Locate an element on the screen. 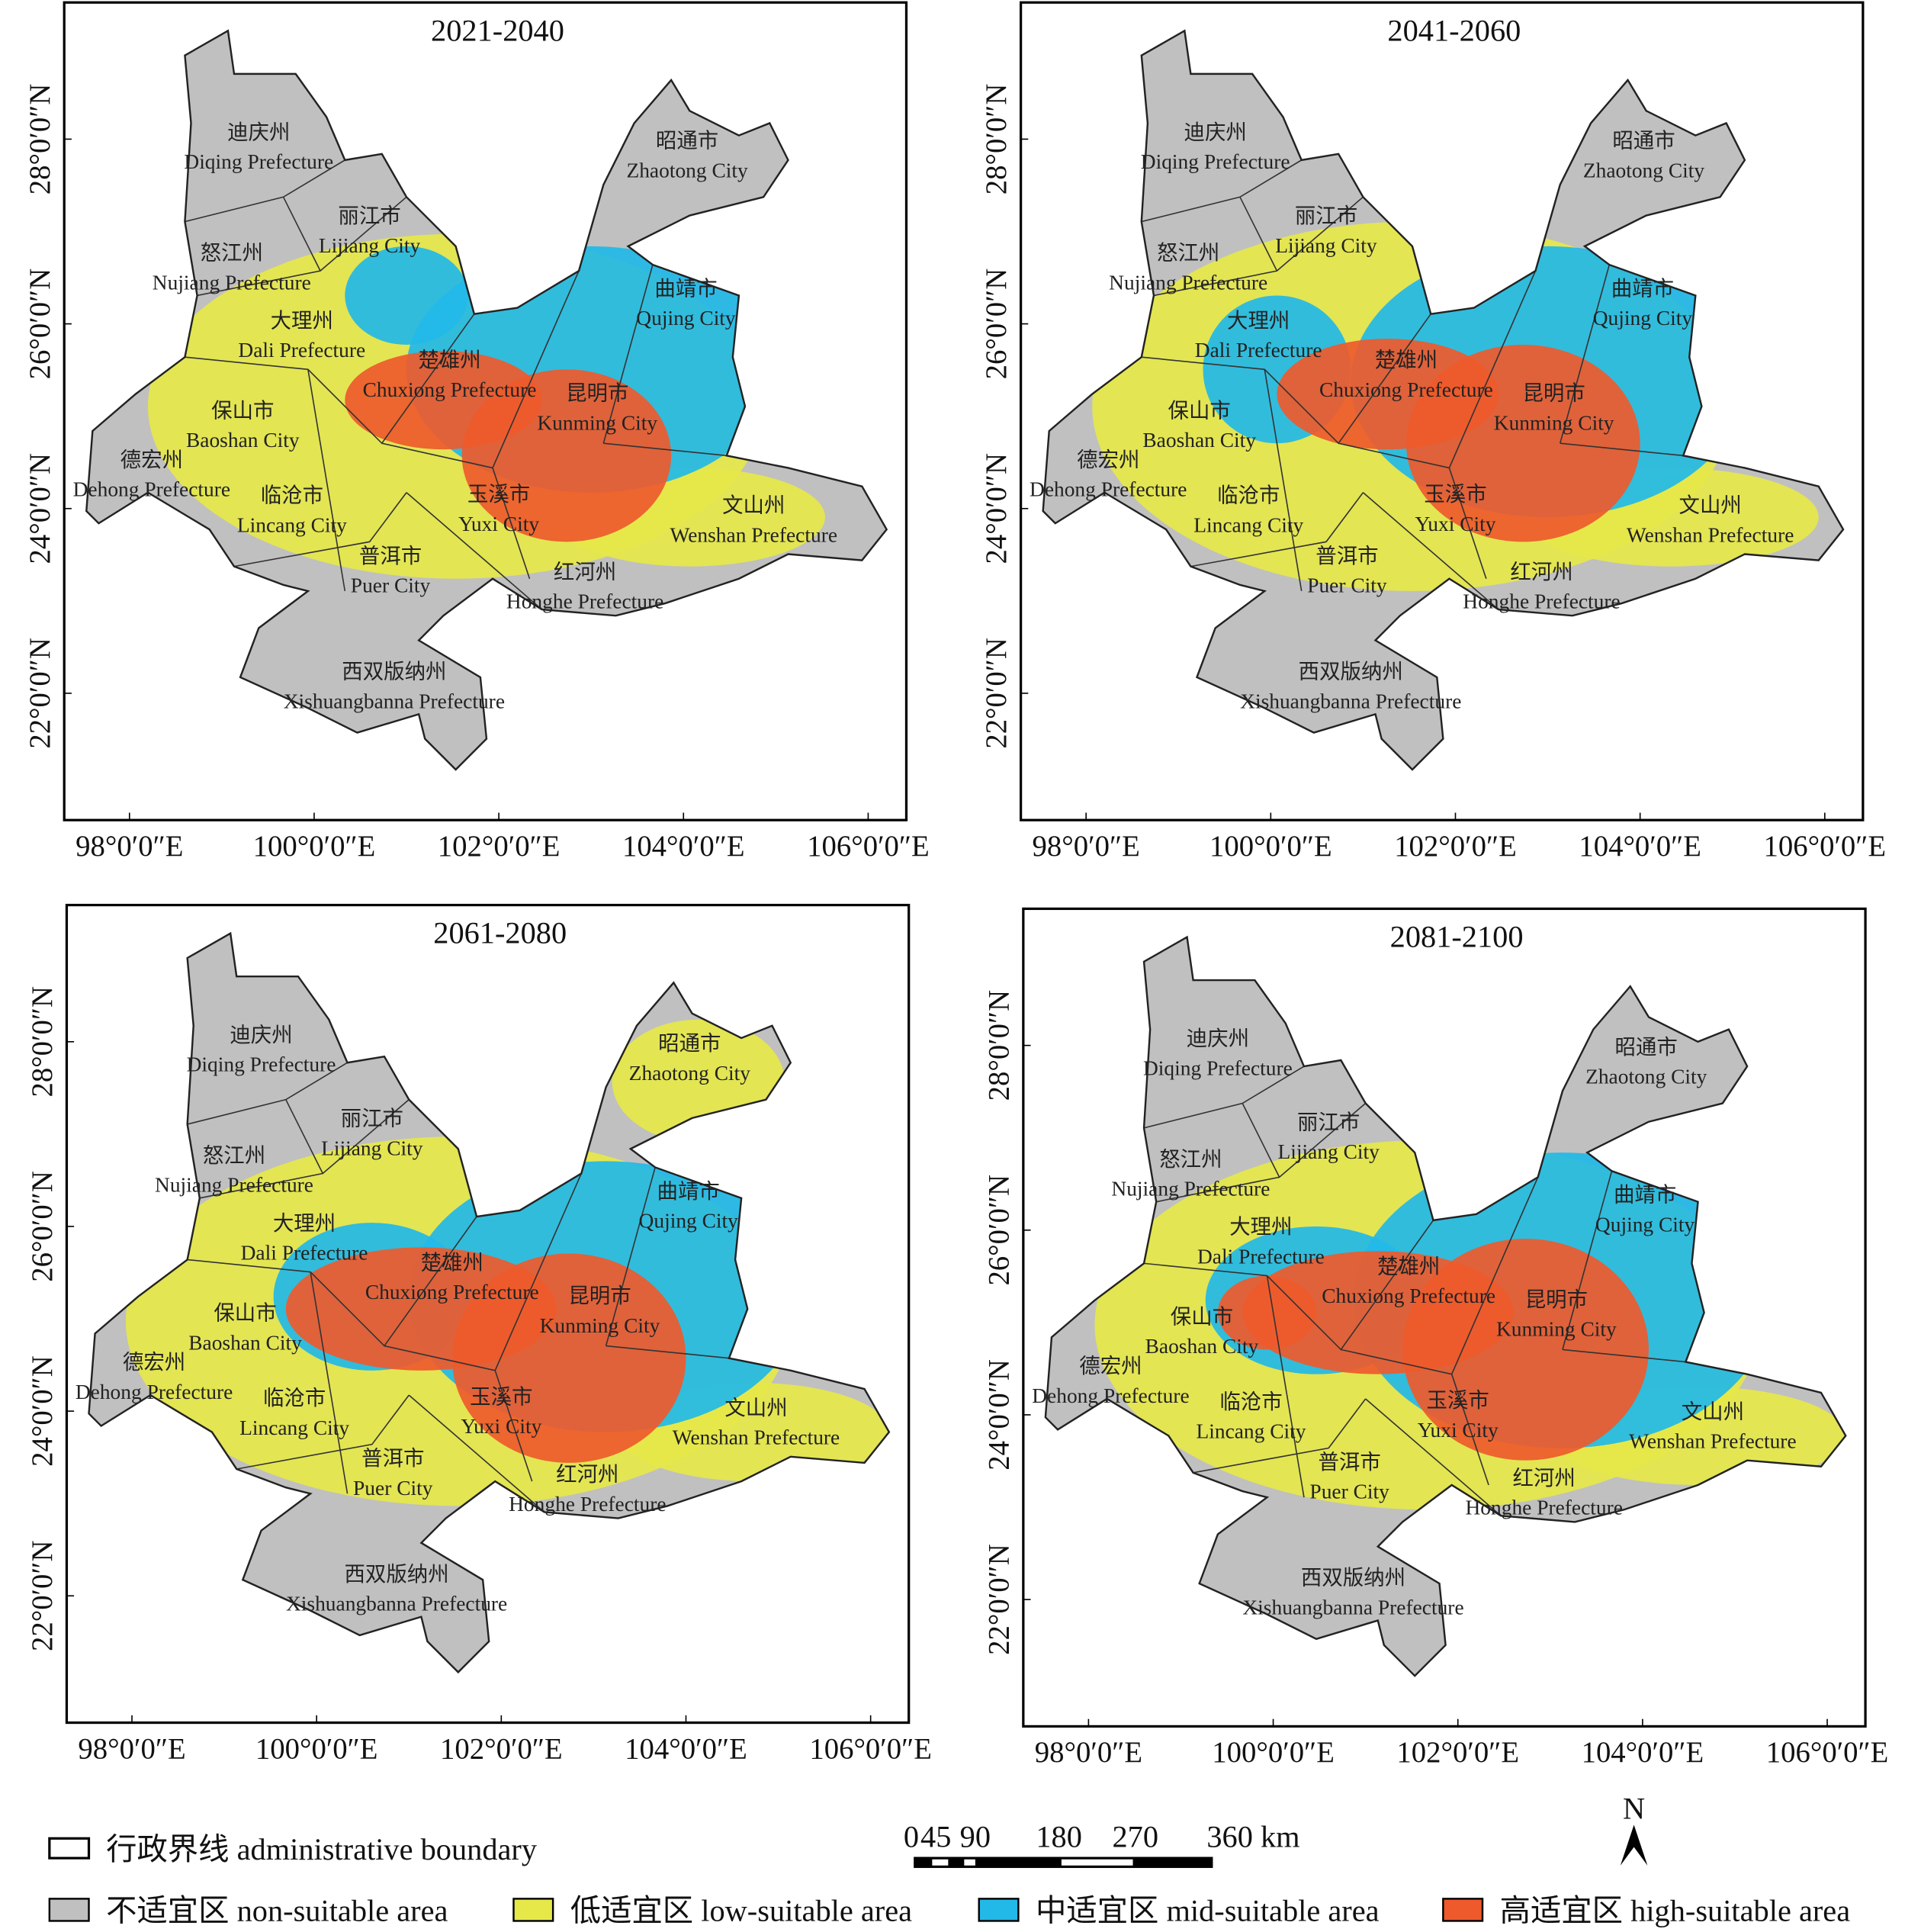  region-label-en: Honghe Prefecture is located at coordinates (1541, 601).